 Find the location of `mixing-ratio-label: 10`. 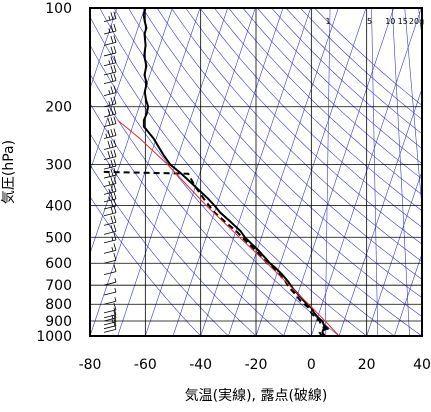

mixing-ratio-label: 10 is located at coordinates (390, 21).